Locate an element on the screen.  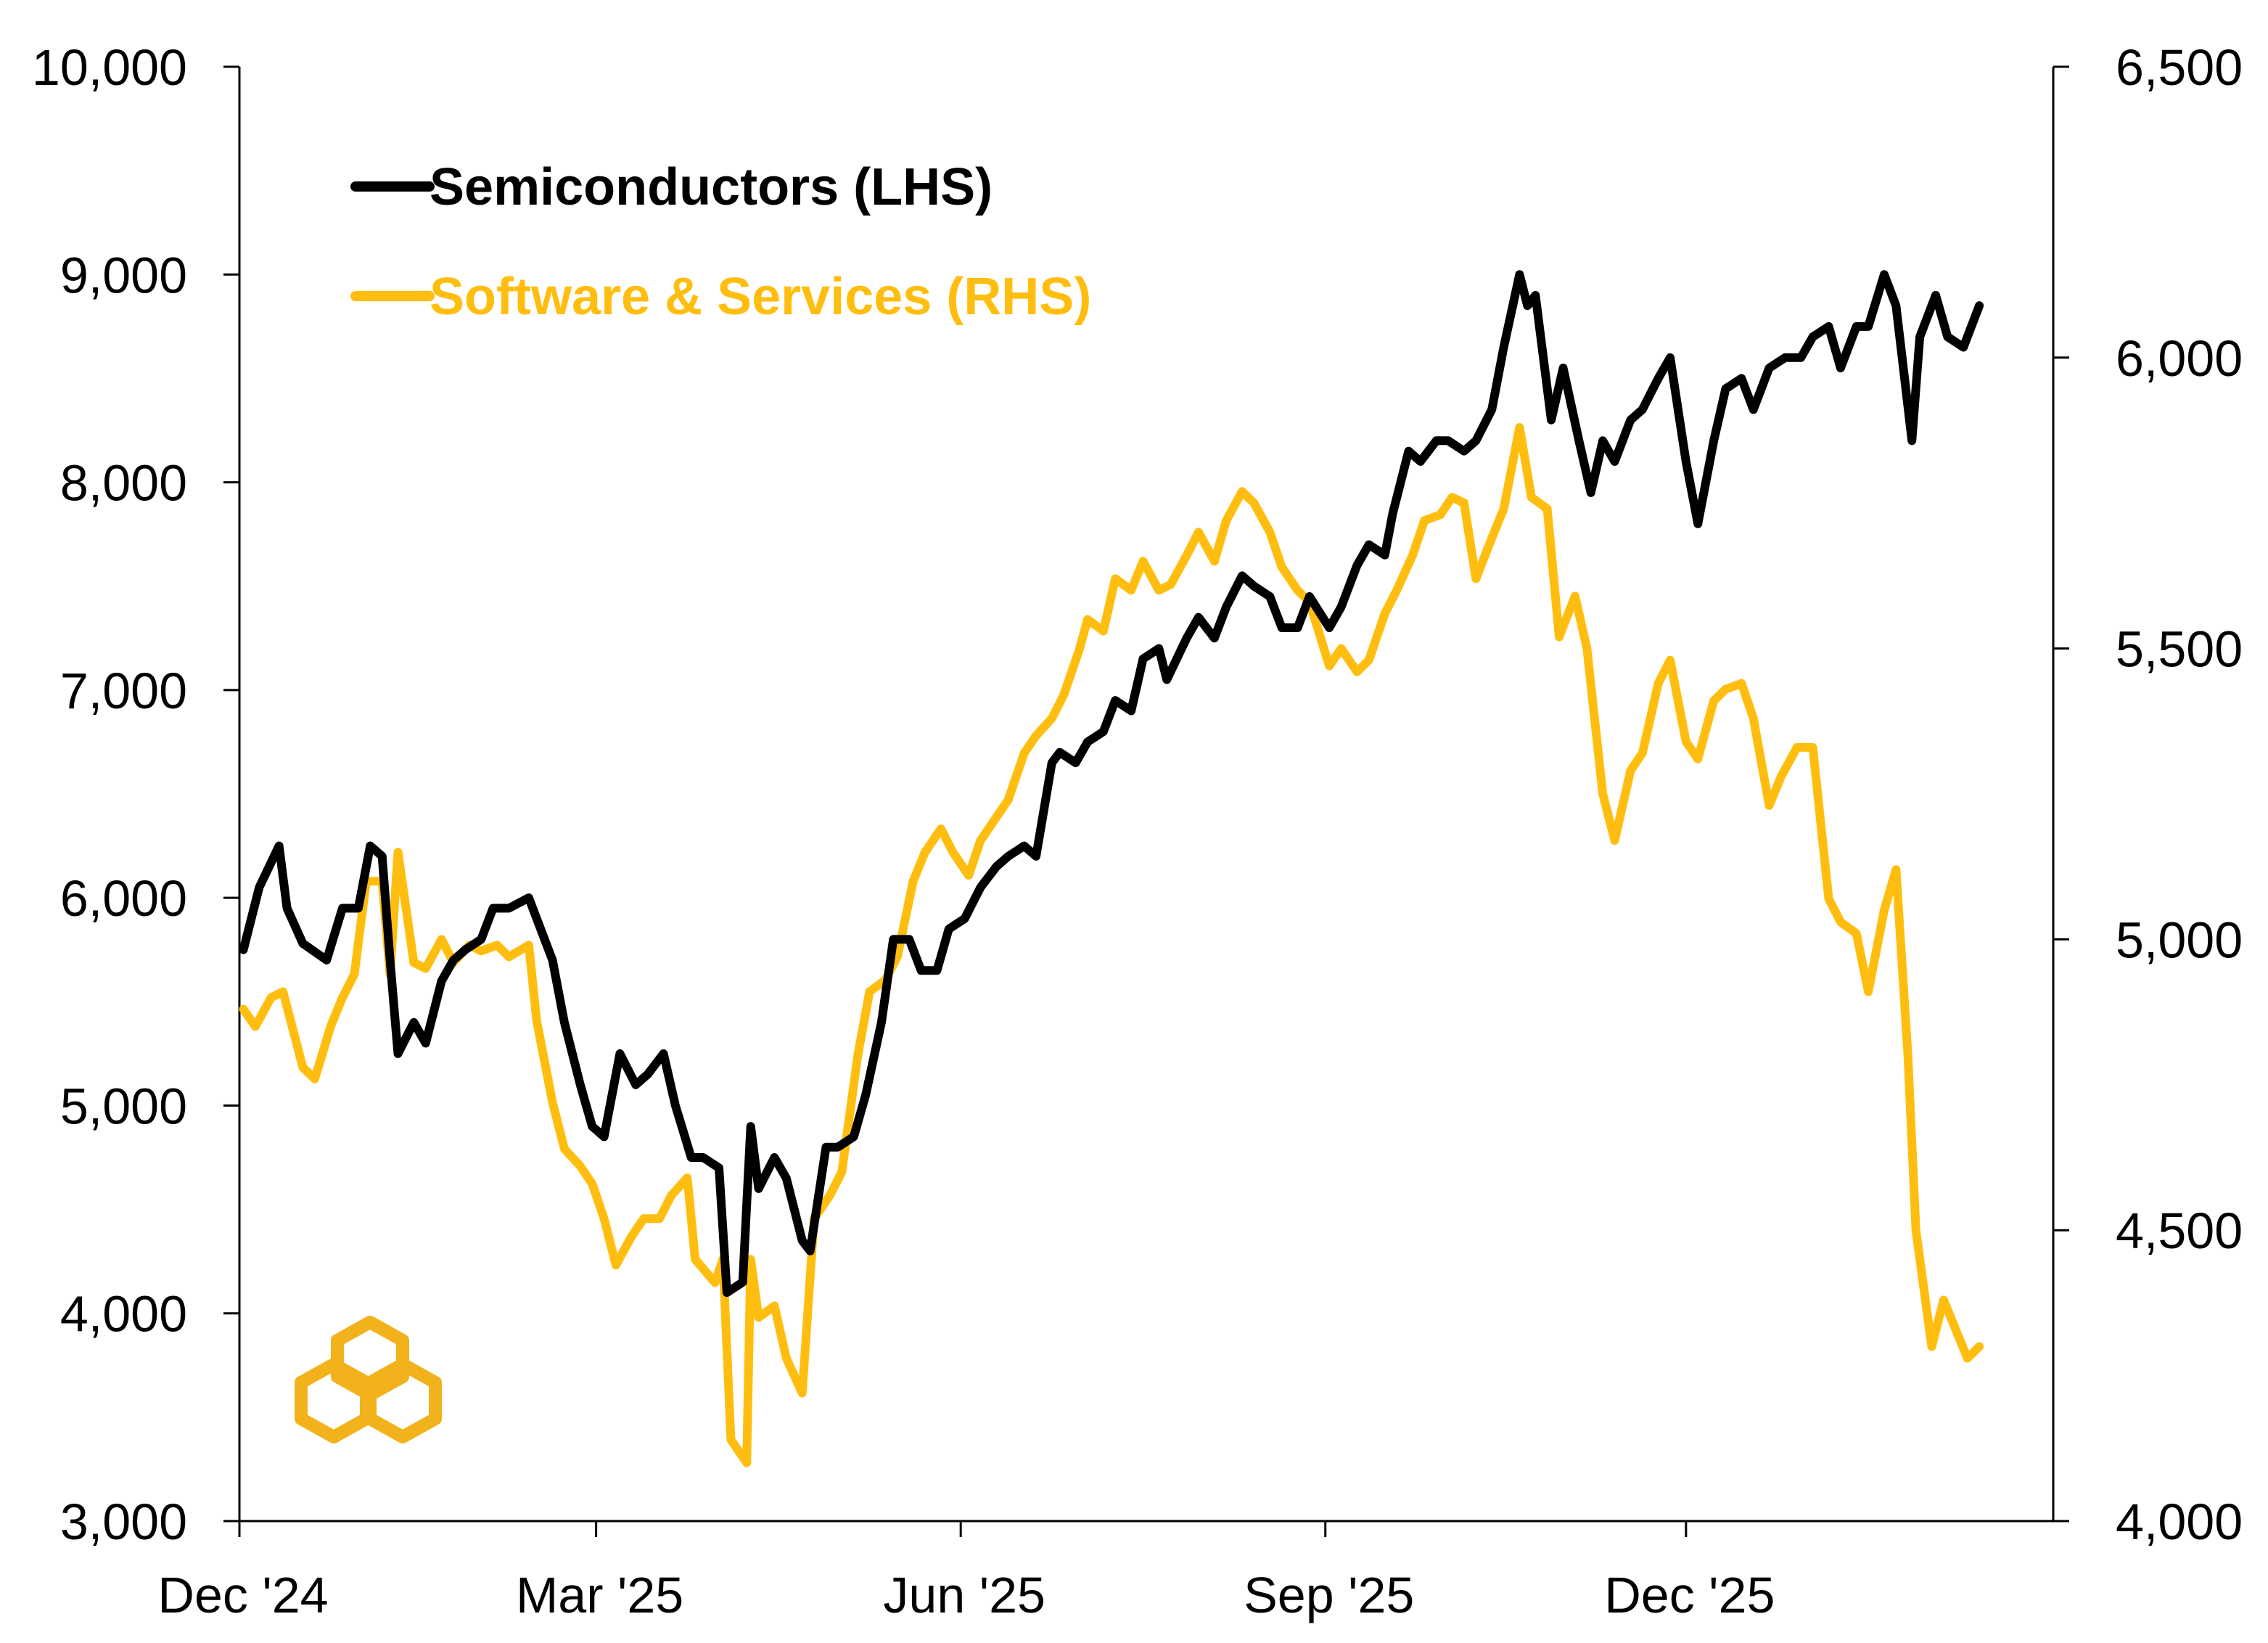
y-left-tick-label: 3,000 is located at coordinates (123, 1522).